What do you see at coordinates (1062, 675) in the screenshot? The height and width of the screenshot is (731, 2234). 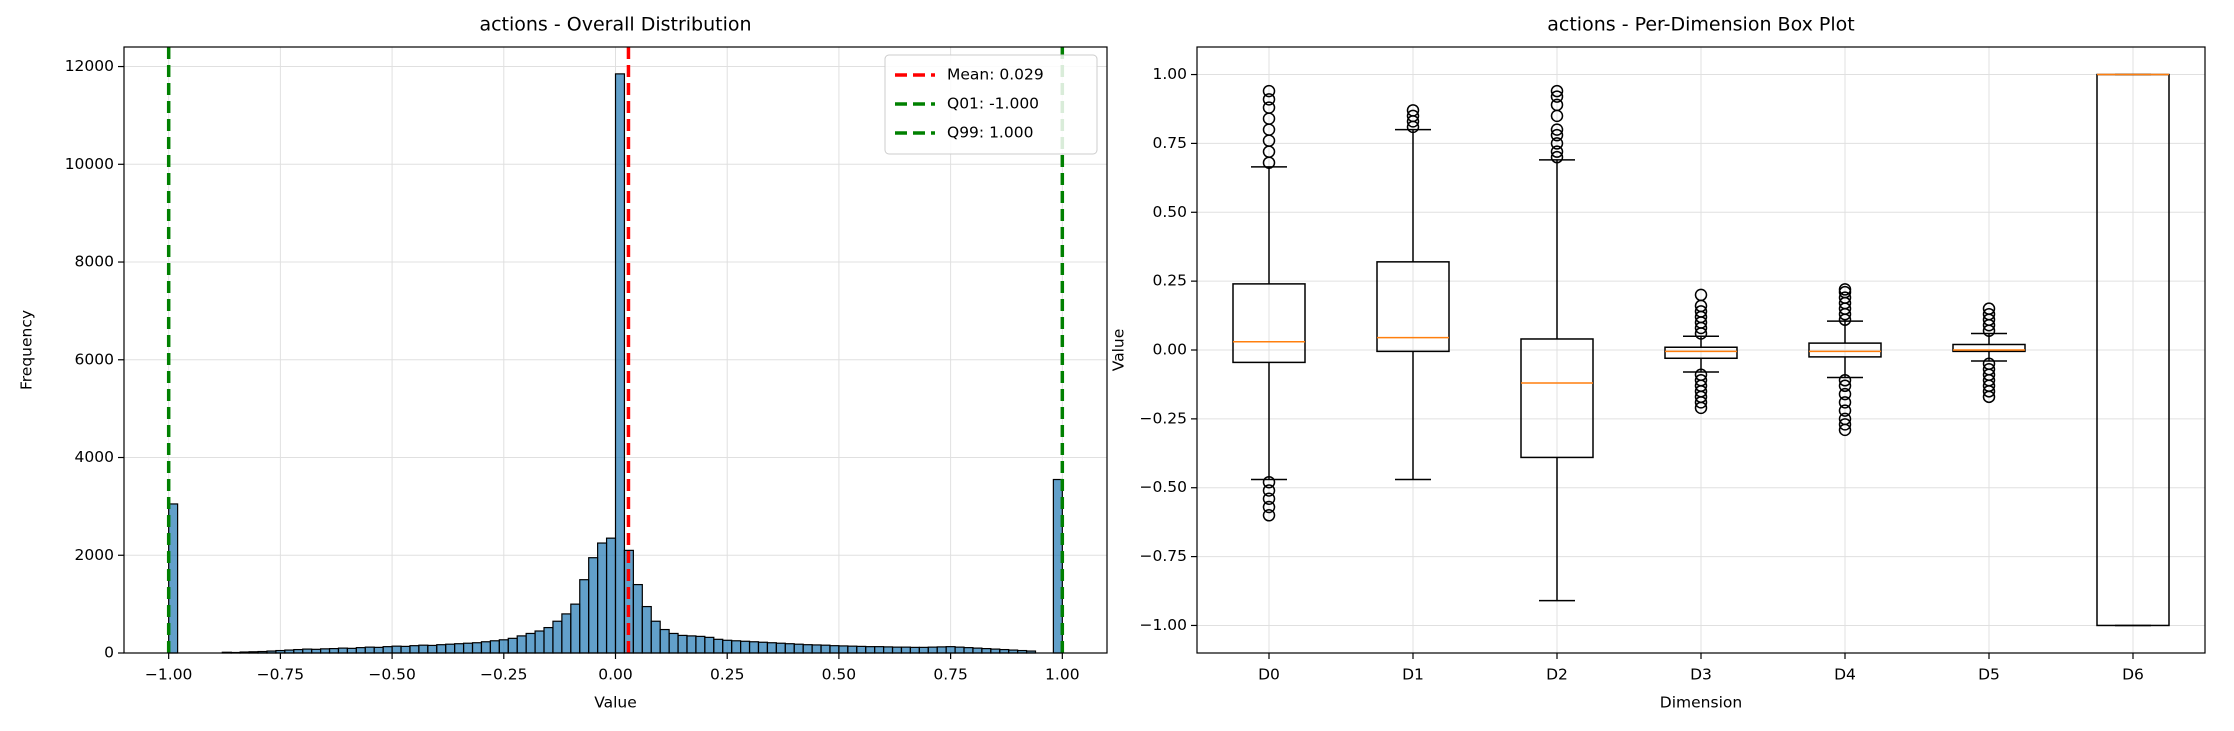 I see `x-tick-label: 1.00` at bounding box center [1062, 675].